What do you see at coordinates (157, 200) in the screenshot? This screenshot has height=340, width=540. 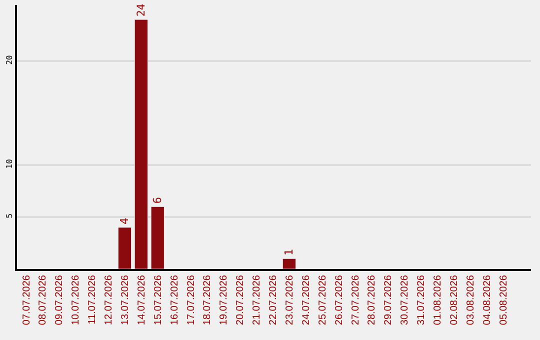 I see `data-label: 6` at bounding box center [157, 200].